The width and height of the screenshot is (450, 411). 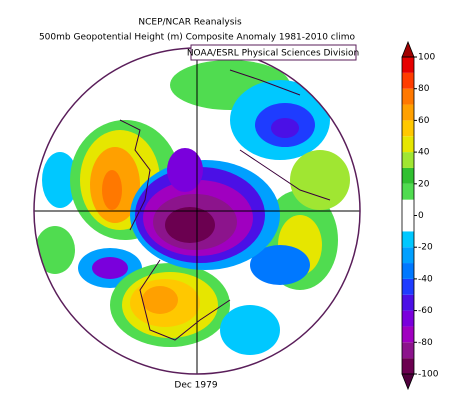 What do you see at coordinates (425, 343) in the screenshot?
I see `colorbar-tick-label: -80` at bounding box center [425, 343].